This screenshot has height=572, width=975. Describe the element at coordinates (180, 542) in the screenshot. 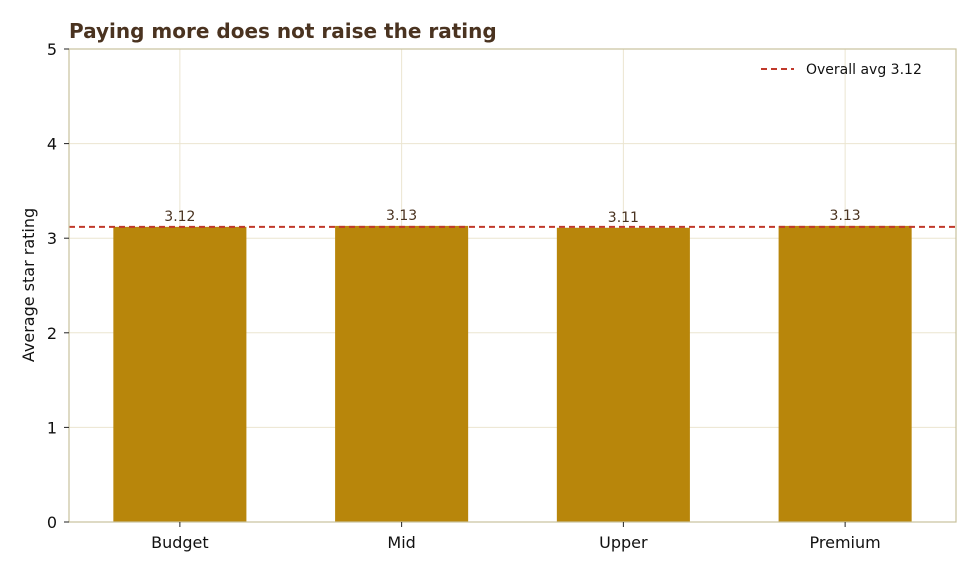

I see `x-tick-label: Budget` at that location.